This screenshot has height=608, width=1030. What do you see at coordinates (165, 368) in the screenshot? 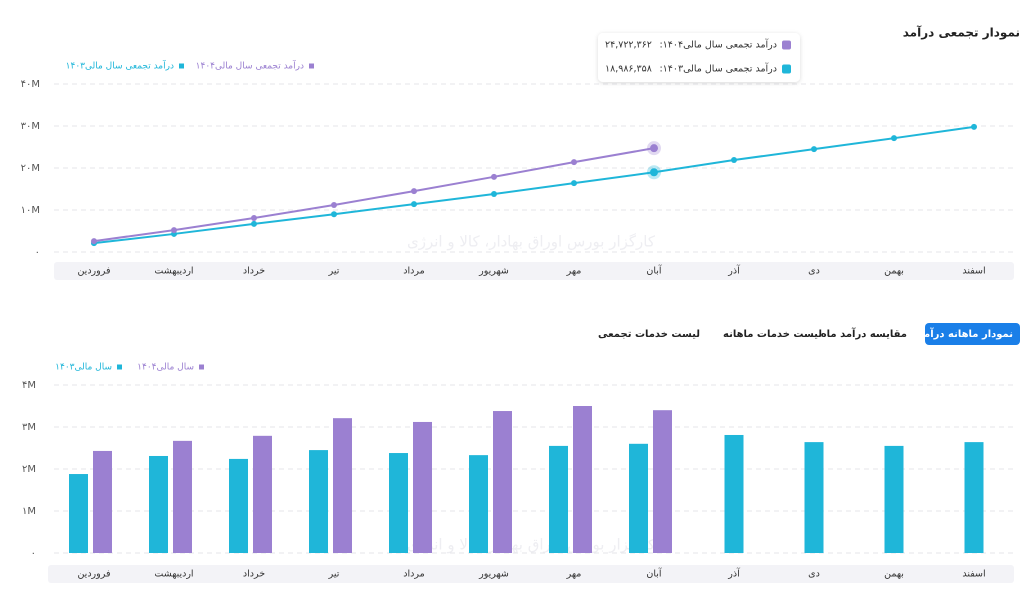
I see `legend-label: سال مالی۱۴۰۴` at bounding box center [165, 368].